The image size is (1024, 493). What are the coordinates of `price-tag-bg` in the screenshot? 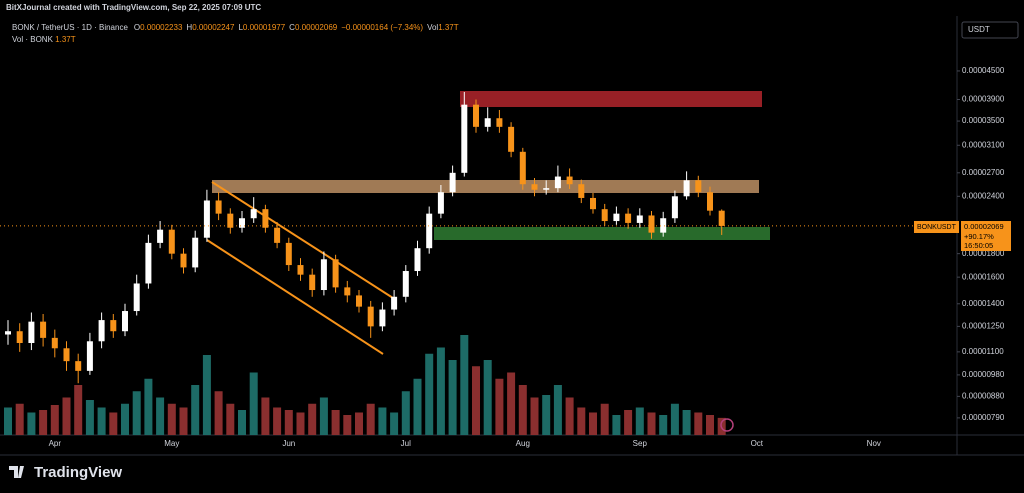 It's located at (986, 236).